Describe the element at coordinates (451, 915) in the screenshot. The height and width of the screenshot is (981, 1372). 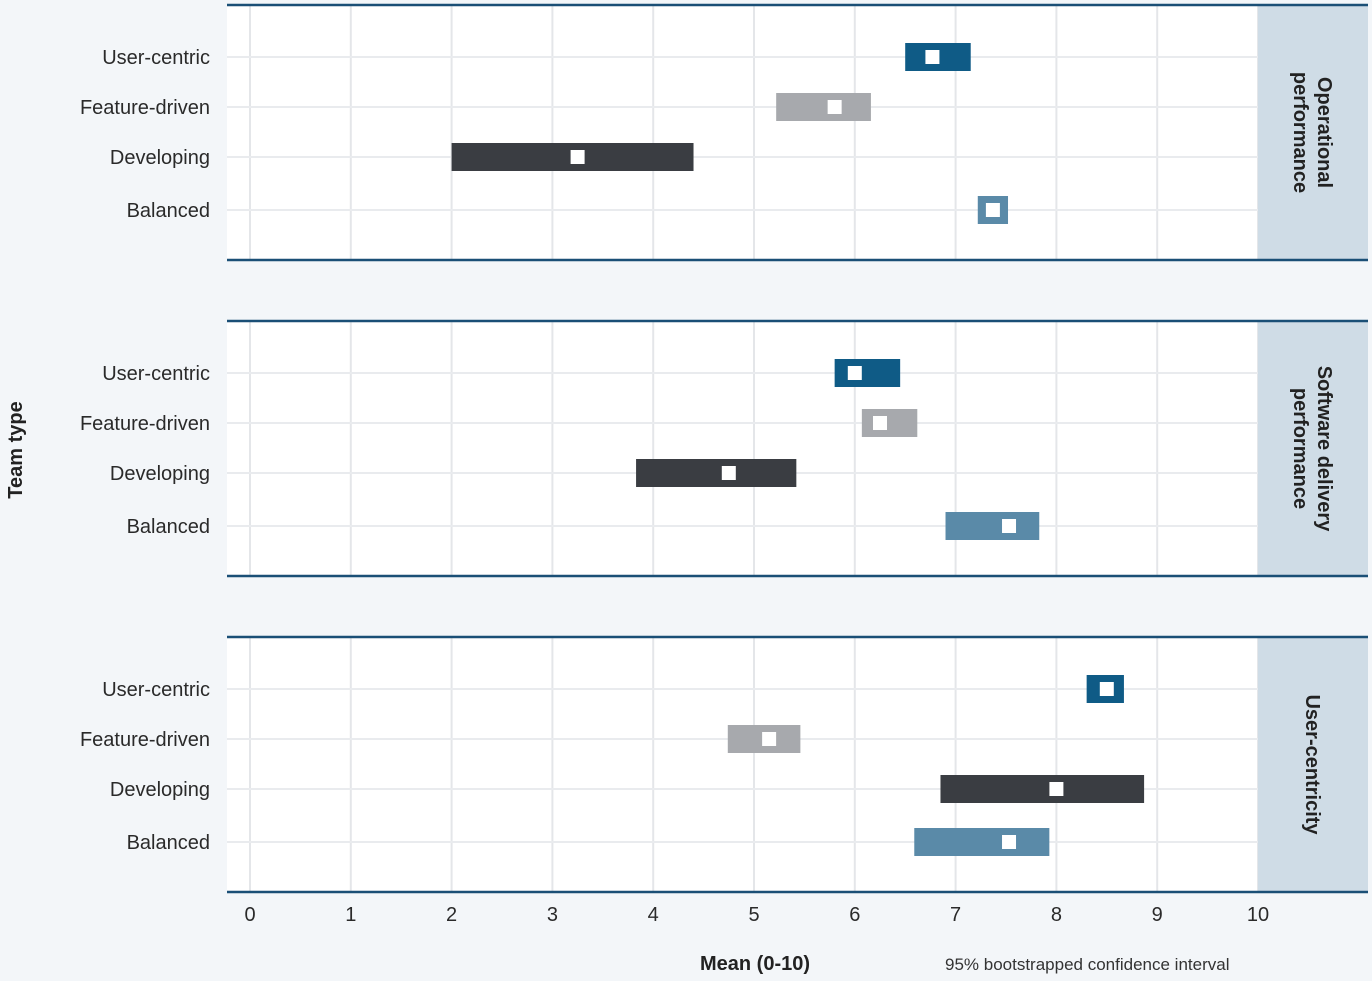
I see `x-tick-label: 2` at that location.